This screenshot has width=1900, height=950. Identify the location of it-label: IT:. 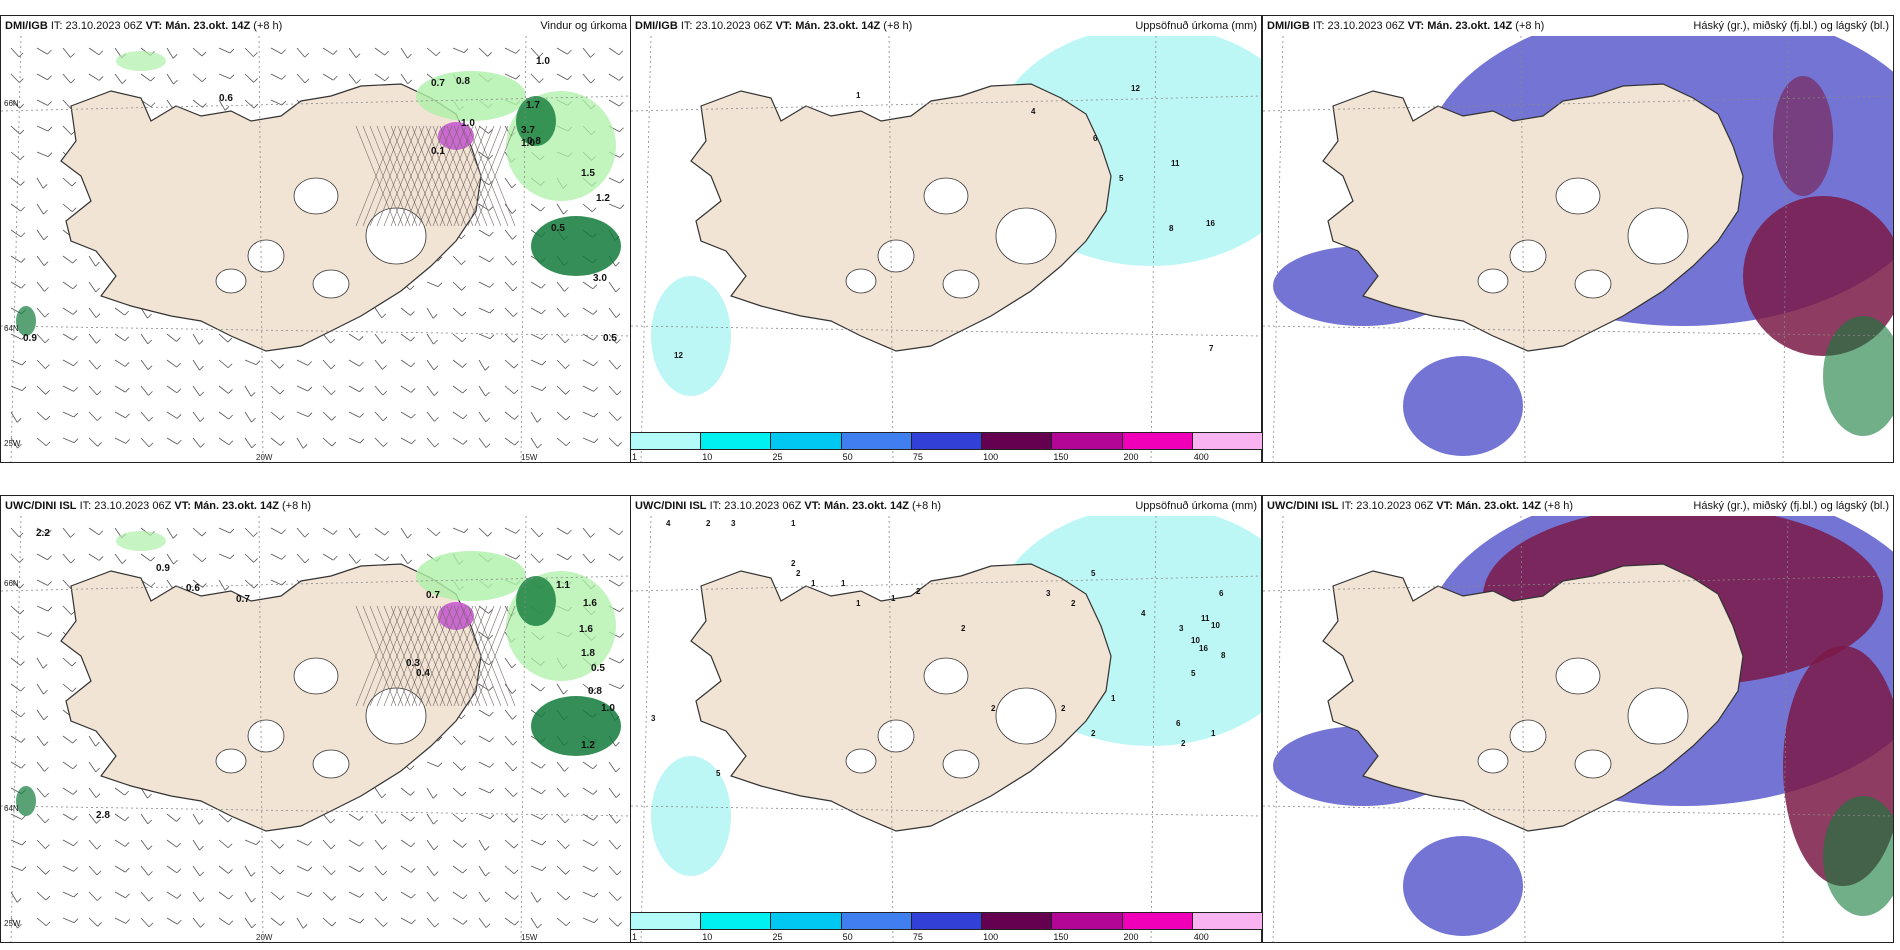
(1318, 26).